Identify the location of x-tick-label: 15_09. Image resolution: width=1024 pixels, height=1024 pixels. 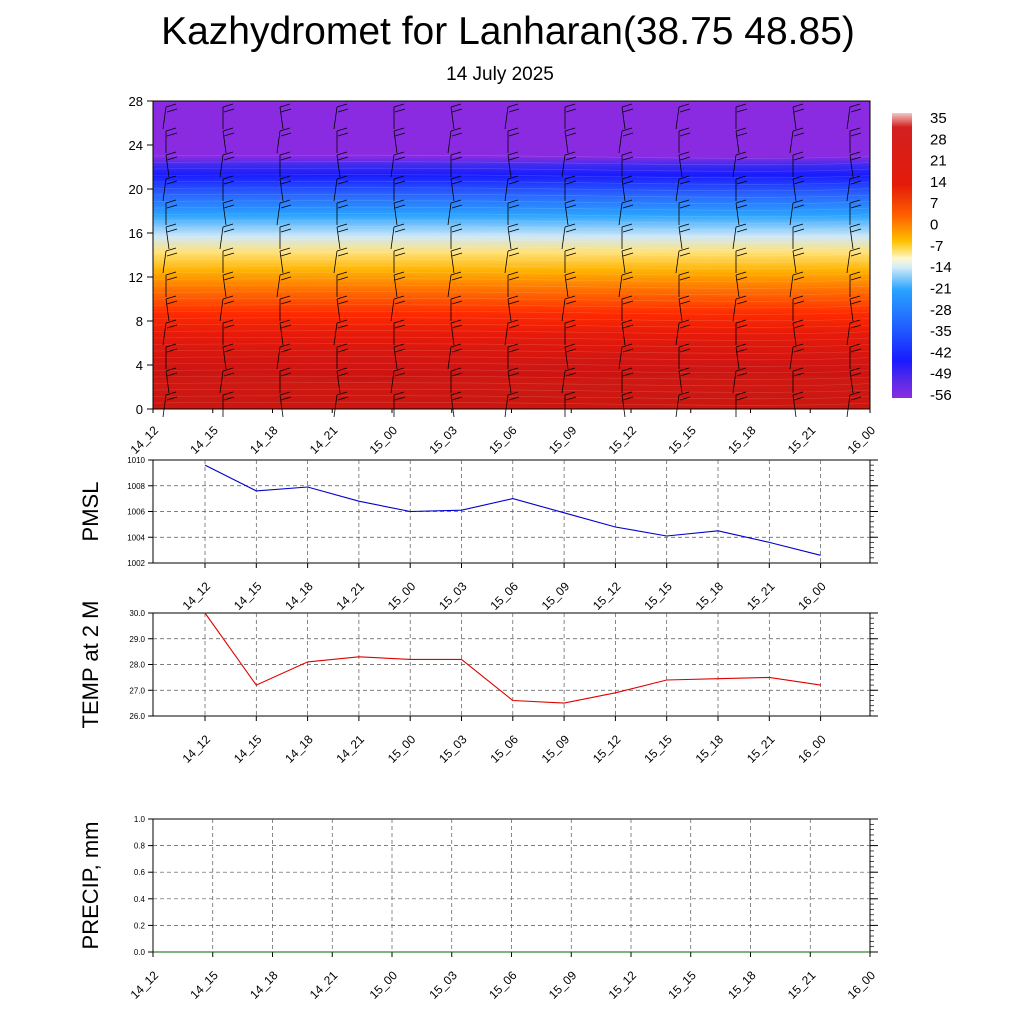
(556, 749).